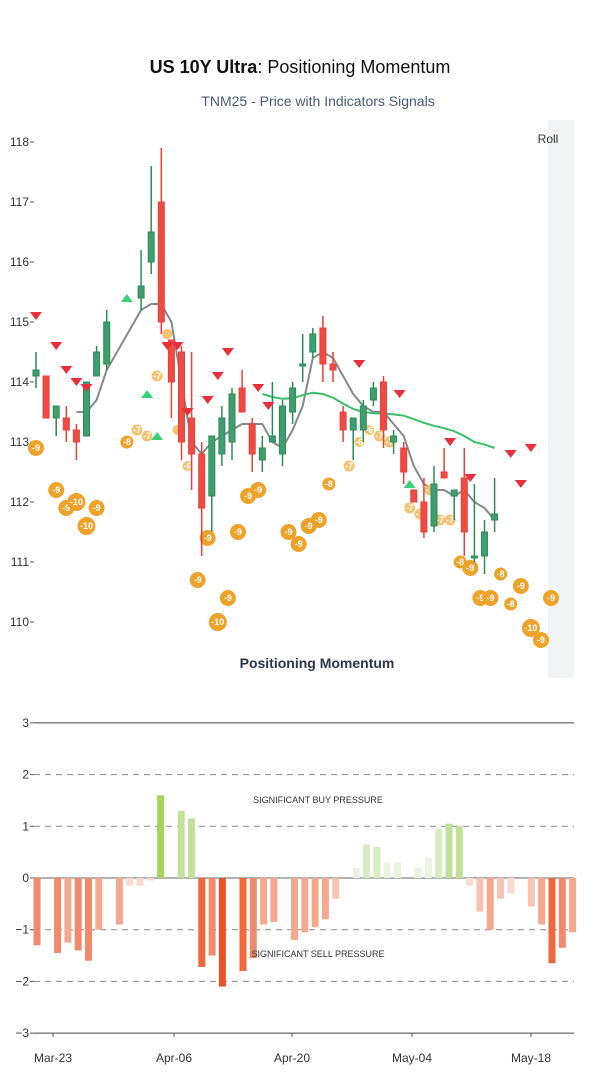 This screenshot has width=600, height=1080. I want to click on x-tick-label: May-04, so click(412, 1058).